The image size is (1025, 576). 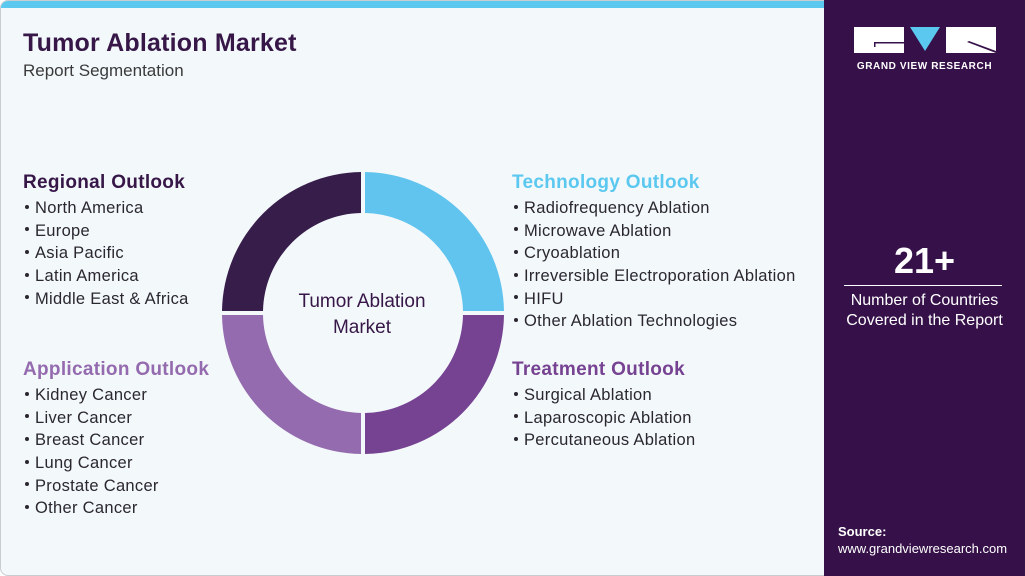 I want to click on list-item: Cryoablation, so click(x=654, y=253).